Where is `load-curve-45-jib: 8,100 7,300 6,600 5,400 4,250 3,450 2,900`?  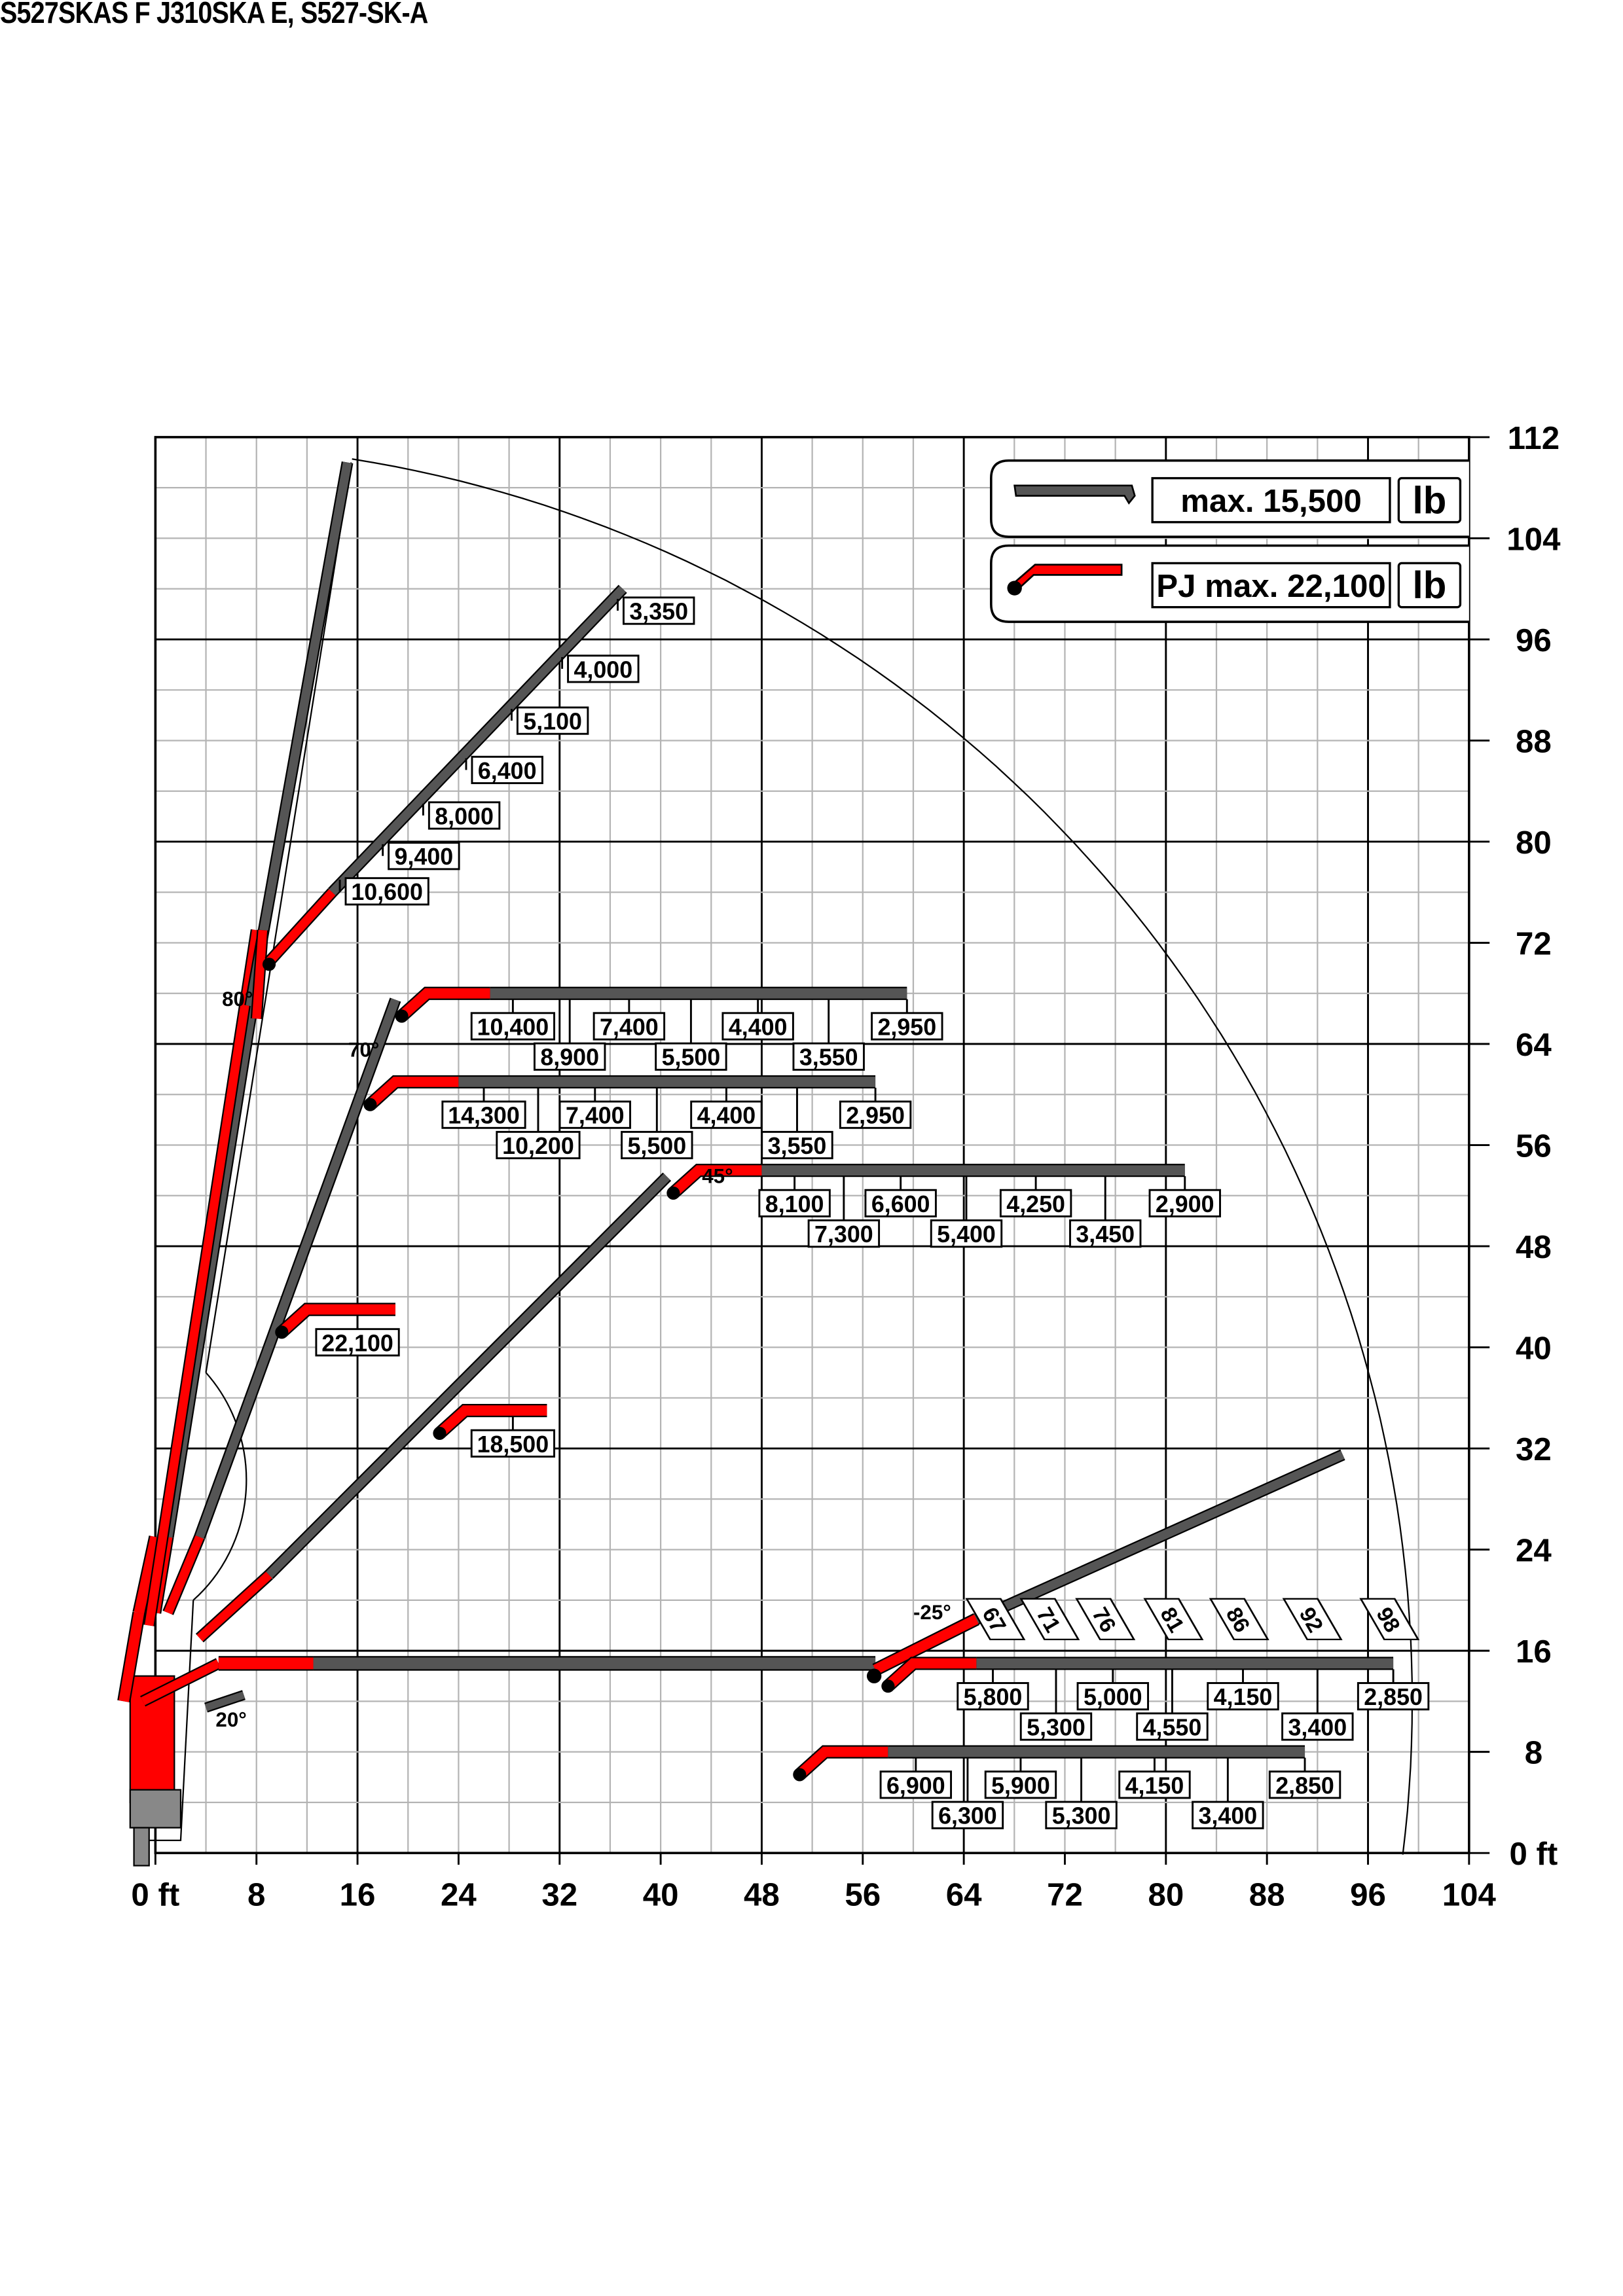
load-curve-45-jib: 8,100 7,300 6,600 5,400 4,250 3,450 2,900 is located at coordinates (943, 1206).